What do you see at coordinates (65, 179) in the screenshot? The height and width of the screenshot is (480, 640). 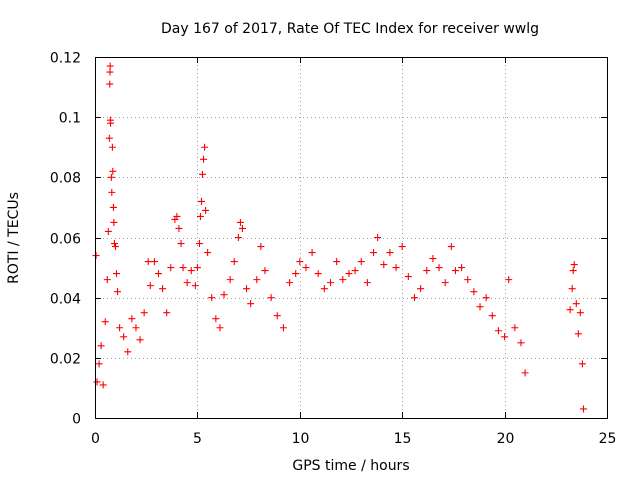 I see `y-tick-label: 0.08` at bounding box center [65, 179].